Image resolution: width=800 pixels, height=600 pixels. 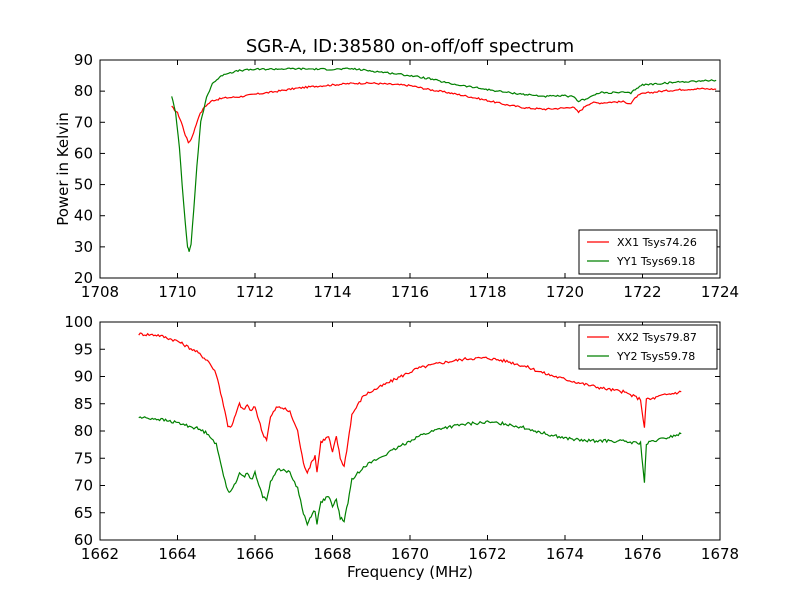 I want to click on x-tick-label: 1674, so click(x=565, y=554).